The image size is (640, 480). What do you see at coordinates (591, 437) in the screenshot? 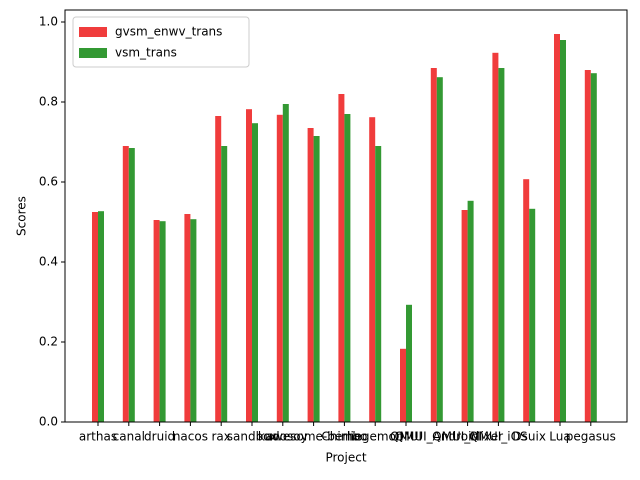
I see `x-tick-label: pegasus` at bounding box center [591, 437].